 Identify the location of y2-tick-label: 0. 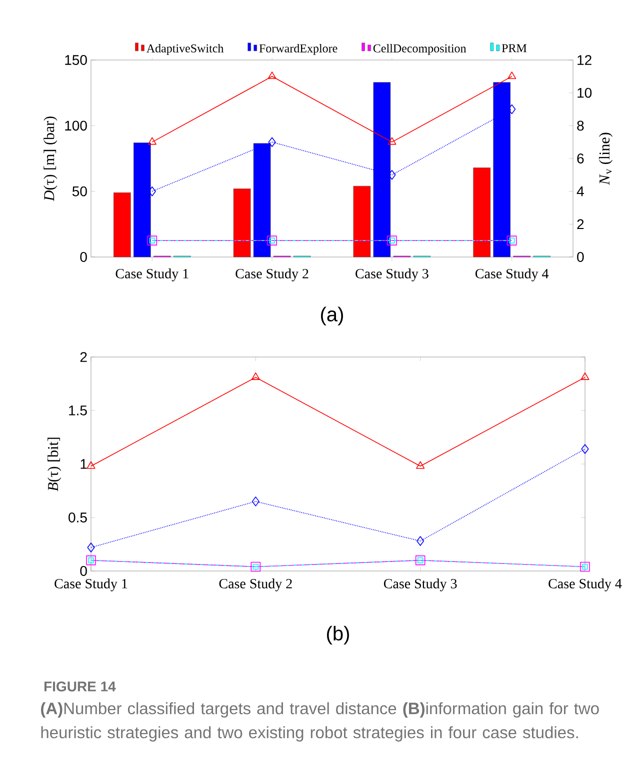
(580, 257).